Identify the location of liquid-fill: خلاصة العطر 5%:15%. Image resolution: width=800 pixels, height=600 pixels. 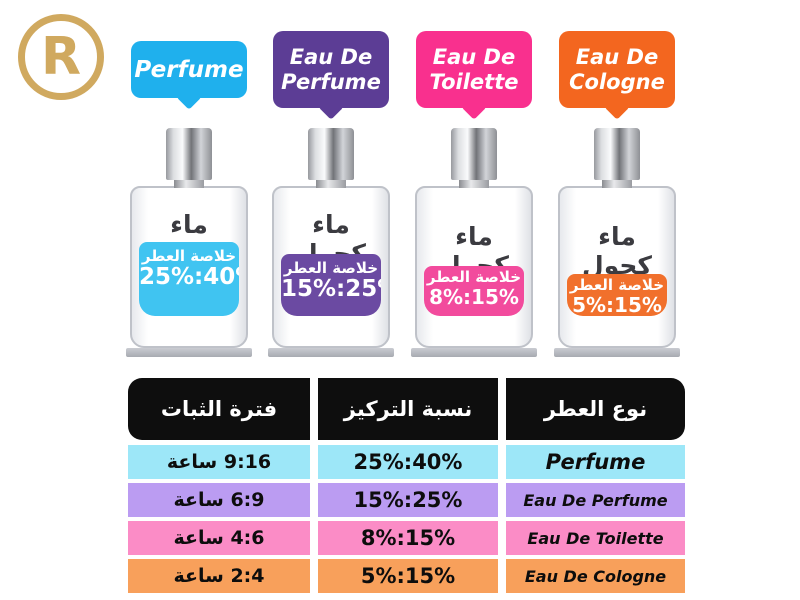
(617, 295).